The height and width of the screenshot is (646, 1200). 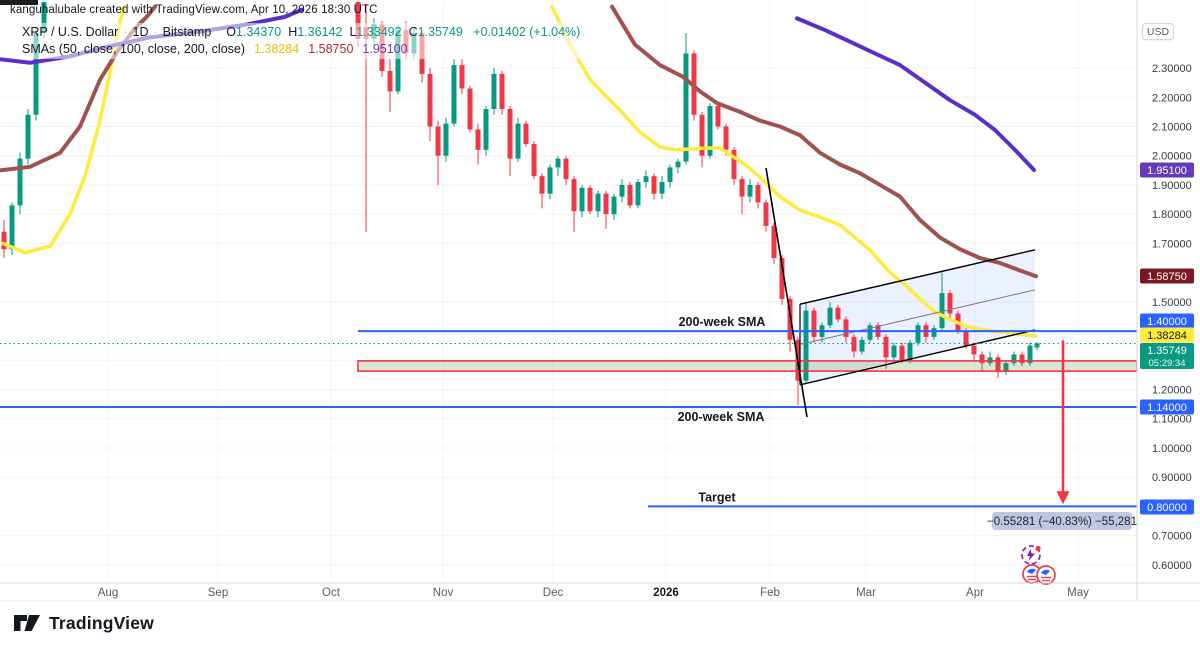 What do you see at coordinates (1172, 420) in the screenshot?
I see `price-tick-label: 1.10000` at bounding box center [1172, 420].